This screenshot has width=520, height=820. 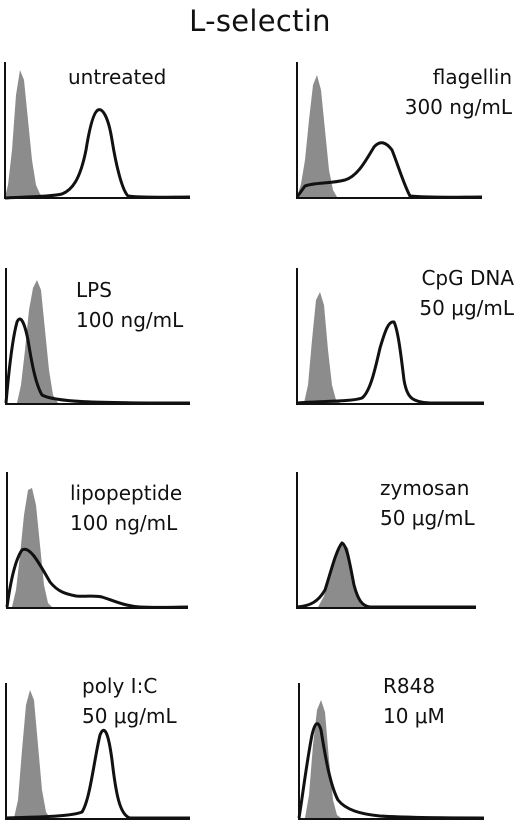 I want to click on histogram-panel-zymosan, so click(x=386, y=540).